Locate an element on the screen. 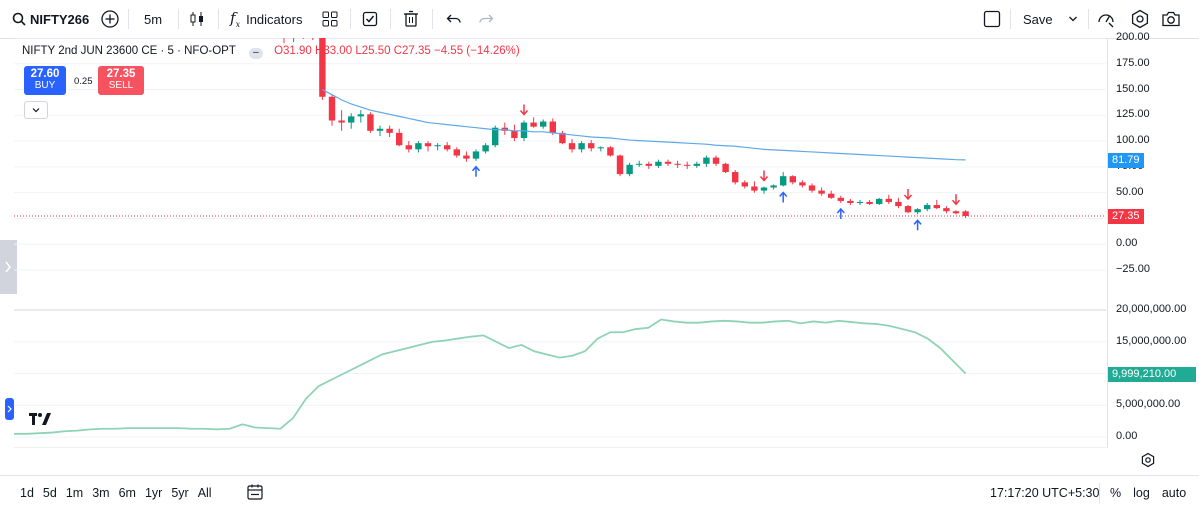 The image size is (1199, 510). range-5yr: 5yr is located at coordinates (180, 493).